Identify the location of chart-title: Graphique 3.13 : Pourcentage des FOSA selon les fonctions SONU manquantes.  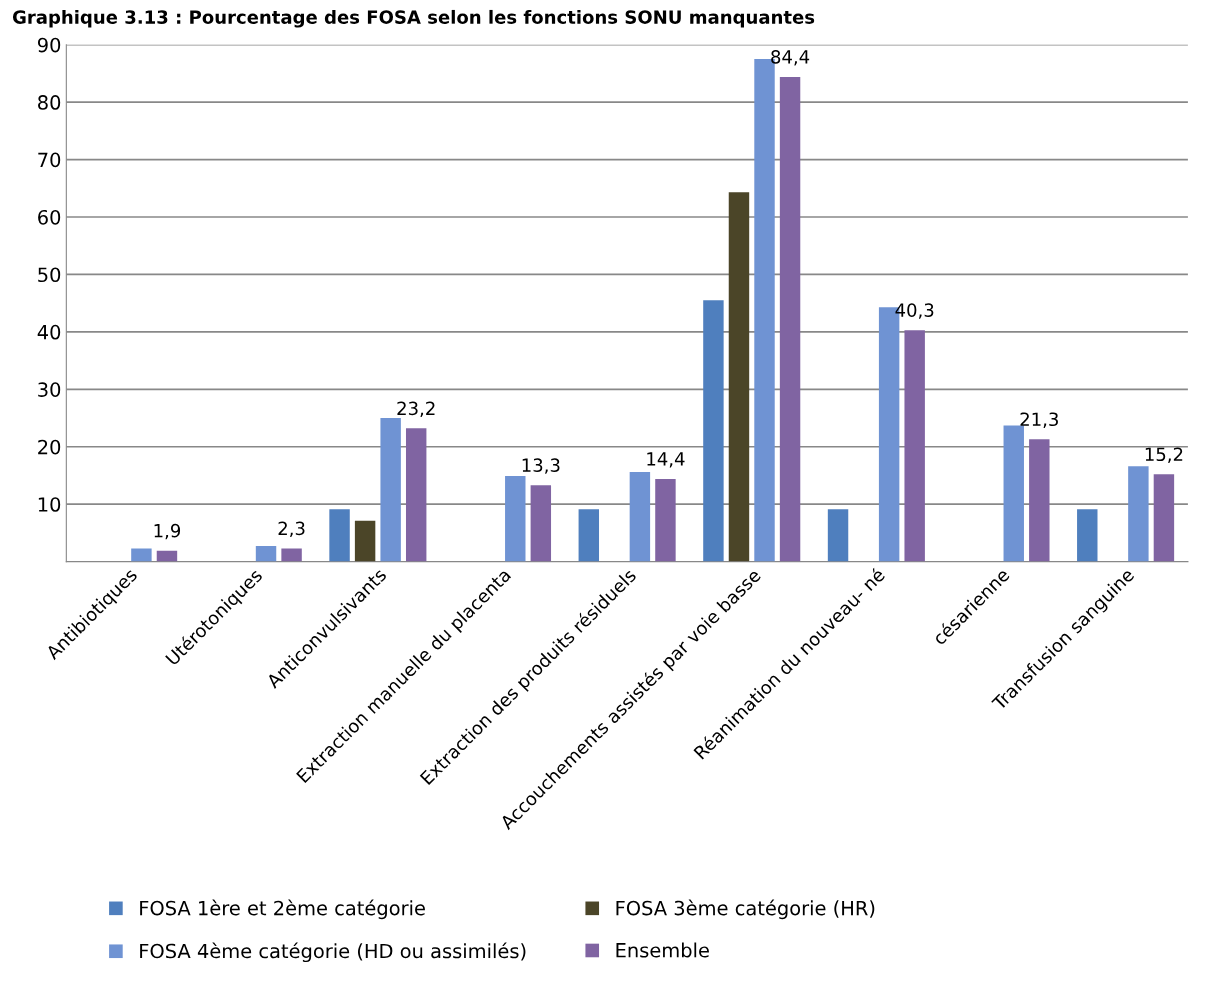
(413, 18).